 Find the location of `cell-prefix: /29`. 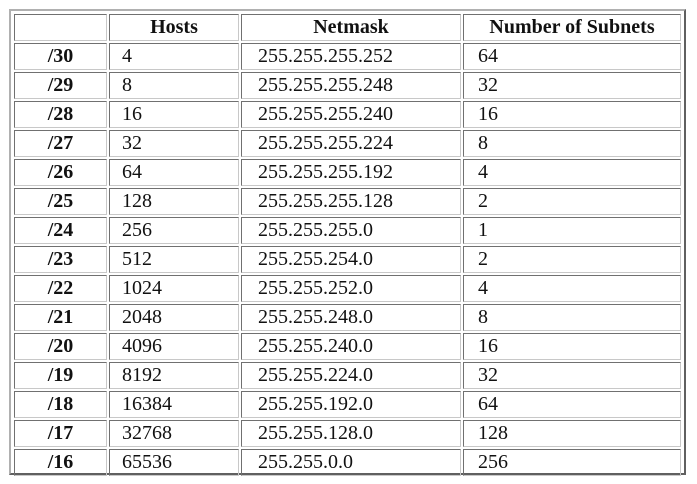

cell-prefix: /29 is located at coordinates (60, 85).